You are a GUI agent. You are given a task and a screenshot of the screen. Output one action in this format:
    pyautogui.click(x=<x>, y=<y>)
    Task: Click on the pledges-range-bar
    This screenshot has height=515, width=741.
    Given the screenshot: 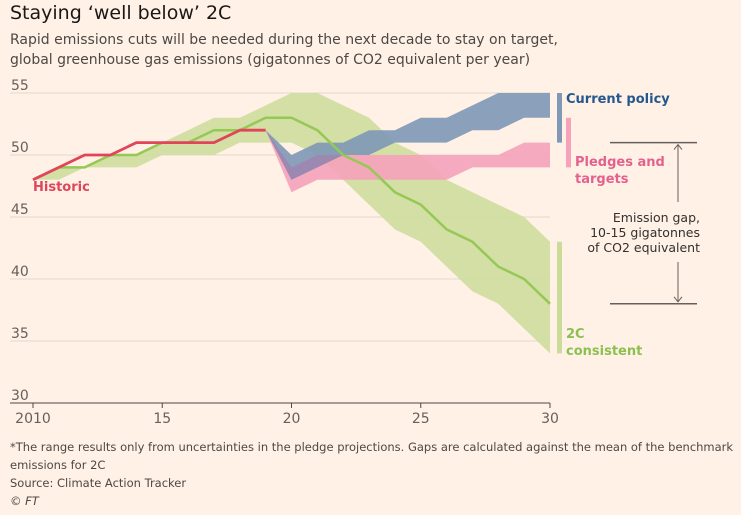 What is the action you would take?
    pyautogui.click(x=568, y=142)
    